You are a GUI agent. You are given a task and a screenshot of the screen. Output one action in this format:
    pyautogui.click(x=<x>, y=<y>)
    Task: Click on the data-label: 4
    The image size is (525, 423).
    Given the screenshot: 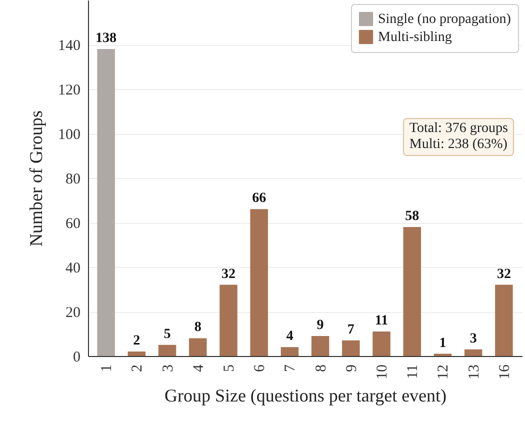 What is the action you would take?
    pyautogui.click(x=290, y=336)
    